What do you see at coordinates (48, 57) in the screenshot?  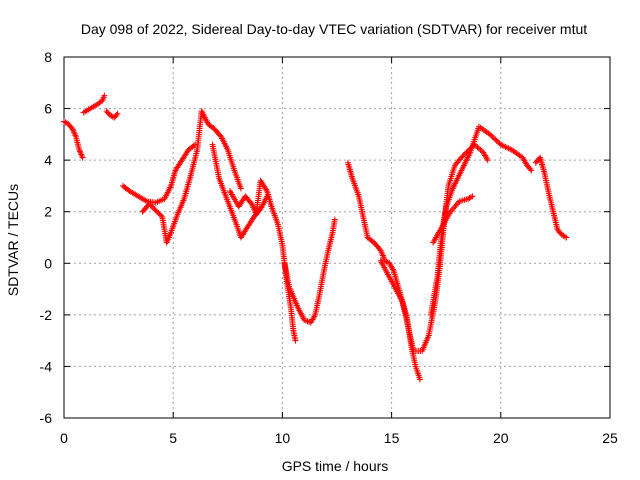 I see `y-tick-label: 8` at bounding box center [48, 57].